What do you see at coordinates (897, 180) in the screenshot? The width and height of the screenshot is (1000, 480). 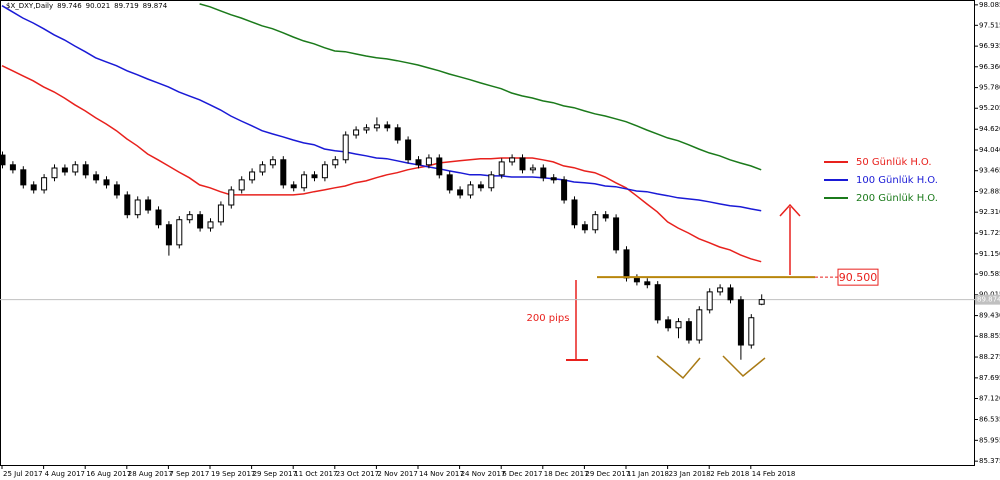 I see `legend-label: 100 Günlük H.O.` at bounding box center [897, 180].